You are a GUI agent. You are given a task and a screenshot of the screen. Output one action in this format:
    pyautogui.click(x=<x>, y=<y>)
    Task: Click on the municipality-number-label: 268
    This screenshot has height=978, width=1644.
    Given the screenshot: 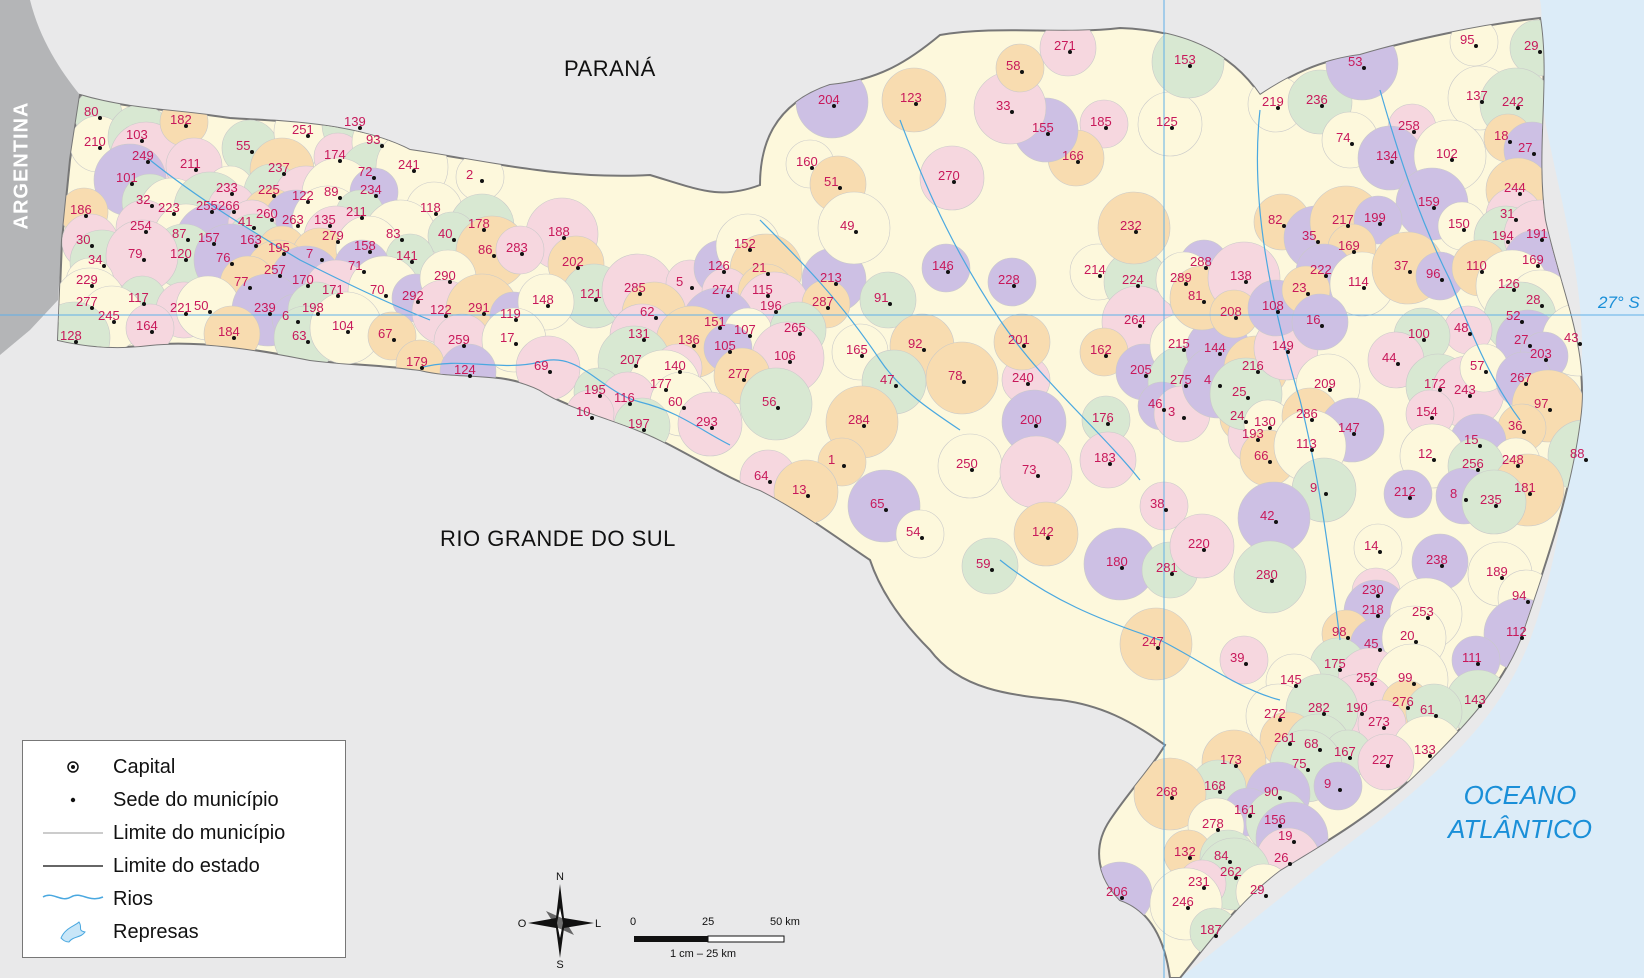 What is the action you would take?
    pyautogui.click(x=1167, y=791)
    